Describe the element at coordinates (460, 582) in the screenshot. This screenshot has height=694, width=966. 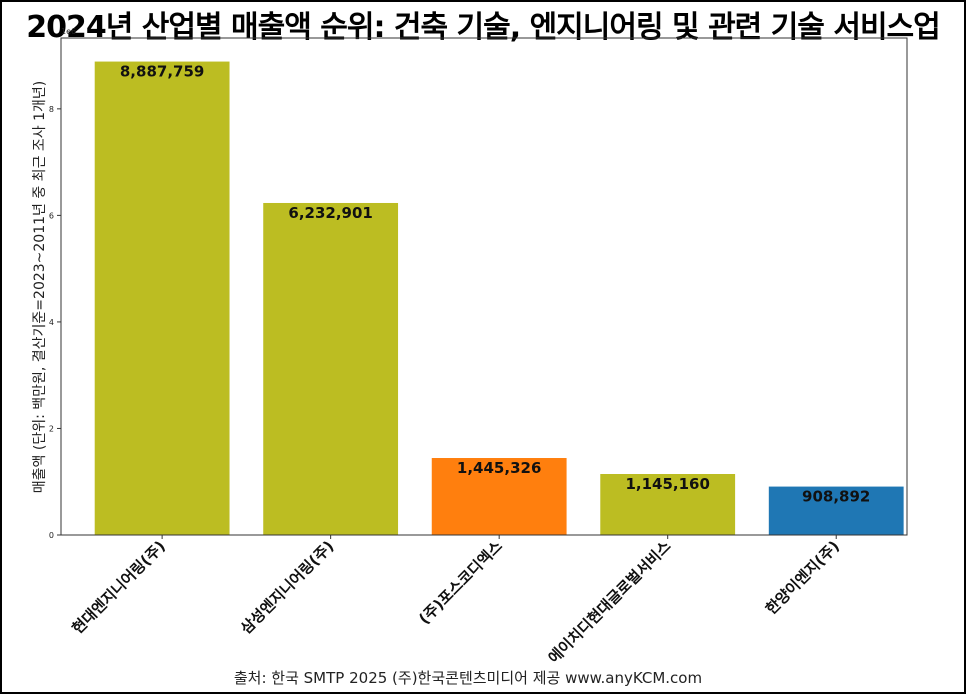
I see `x-tick-label: (주)포스코디엑스` at that location.